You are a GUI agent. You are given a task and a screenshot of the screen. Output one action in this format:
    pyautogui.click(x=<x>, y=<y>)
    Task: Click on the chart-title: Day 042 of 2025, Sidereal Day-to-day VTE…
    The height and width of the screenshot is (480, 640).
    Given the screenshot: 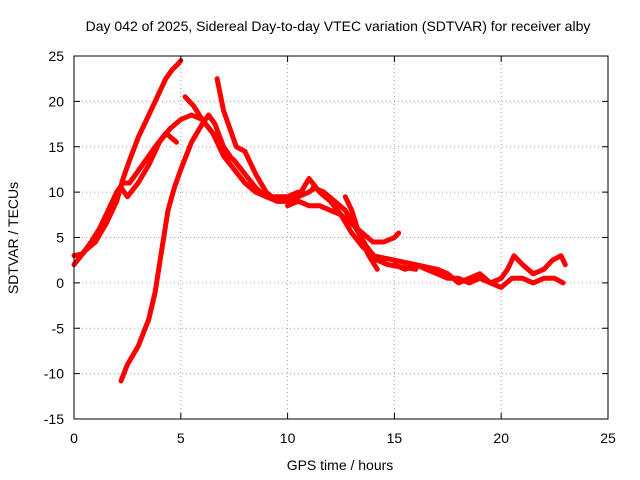 What is the action you would take?
    pyautogui.click(x=338, y=26)
    